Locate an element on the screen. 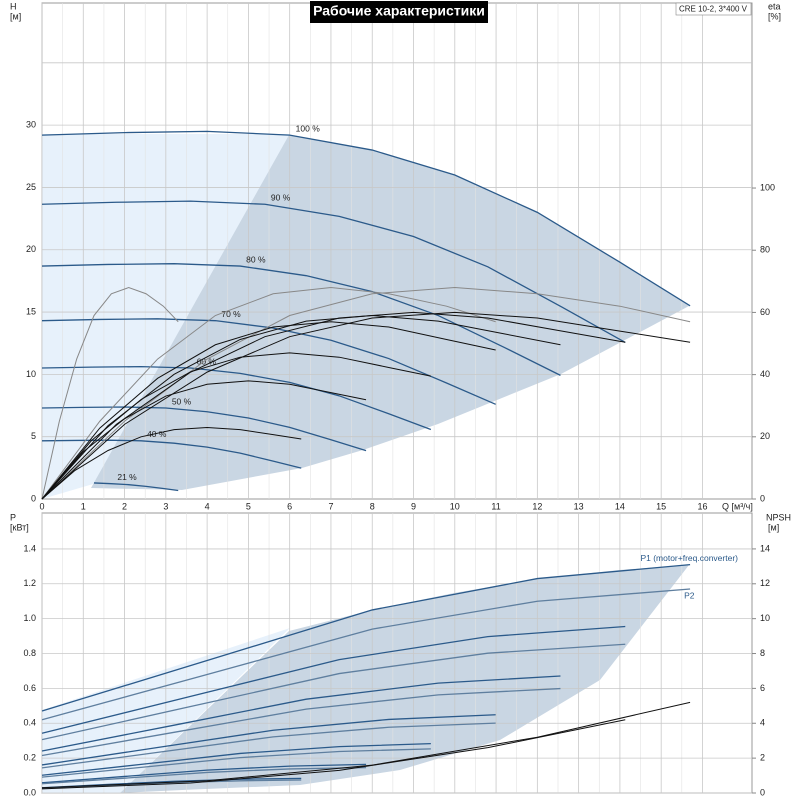 Image resolution: width=800 pixels, height=800 pixels. npsh-curve is located at coordinates (333, 754).